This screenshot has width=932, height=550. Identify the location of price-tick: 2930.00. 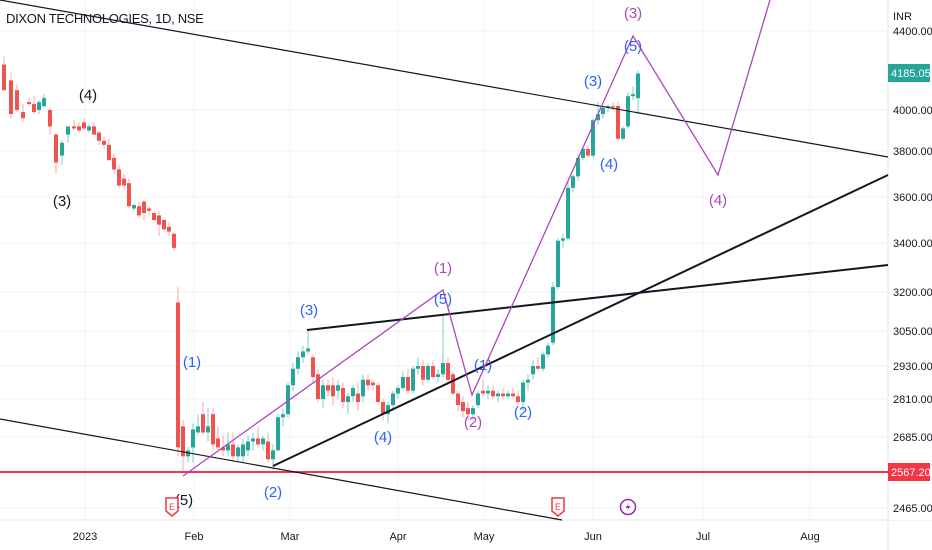
(912, 367).